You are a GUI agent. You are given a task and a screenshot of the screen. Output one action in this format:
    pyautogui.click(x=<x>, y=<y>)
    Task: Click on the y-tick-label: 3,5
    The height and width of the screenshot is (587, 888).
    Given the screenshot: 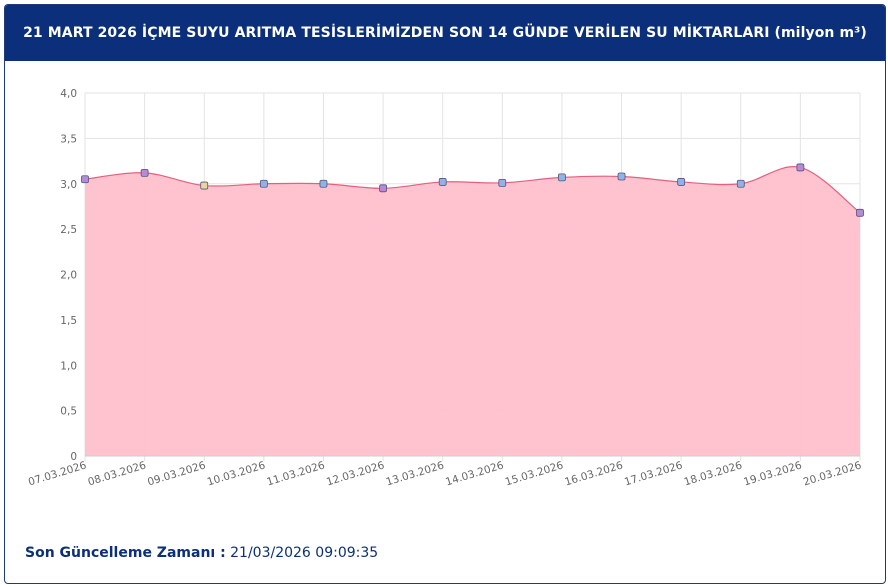 What is the action you would take?
    pyautogui.click(x=68, y=139)
    